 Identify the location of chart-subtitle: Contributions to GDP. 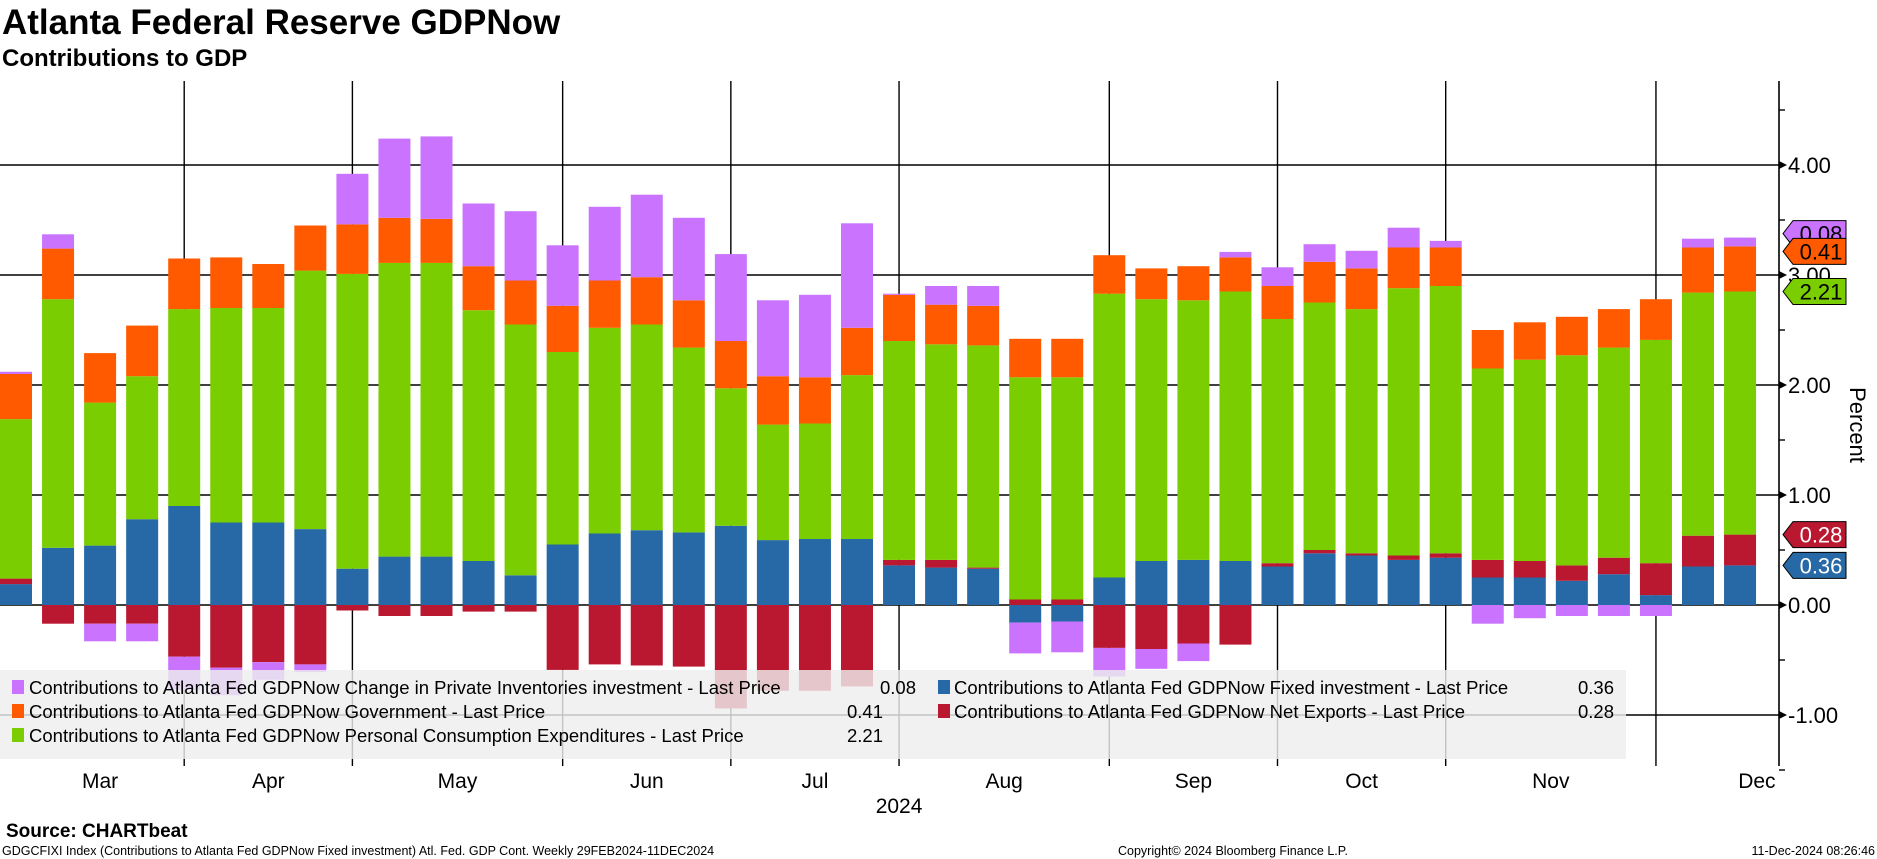
(124, 58).